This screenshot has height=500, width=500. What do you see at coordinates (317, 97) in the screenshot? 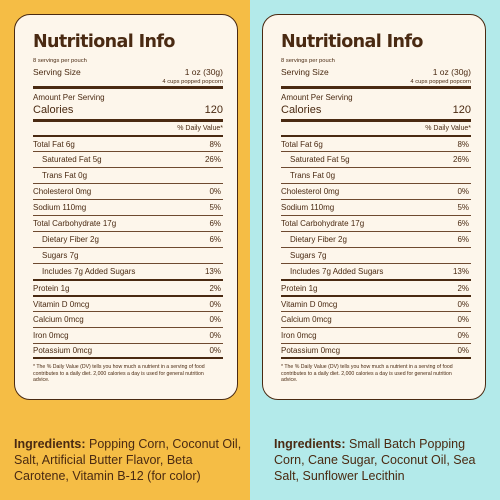
I see `amount-per-serving: Amount Per Serving` at bounding box center [317, 97].